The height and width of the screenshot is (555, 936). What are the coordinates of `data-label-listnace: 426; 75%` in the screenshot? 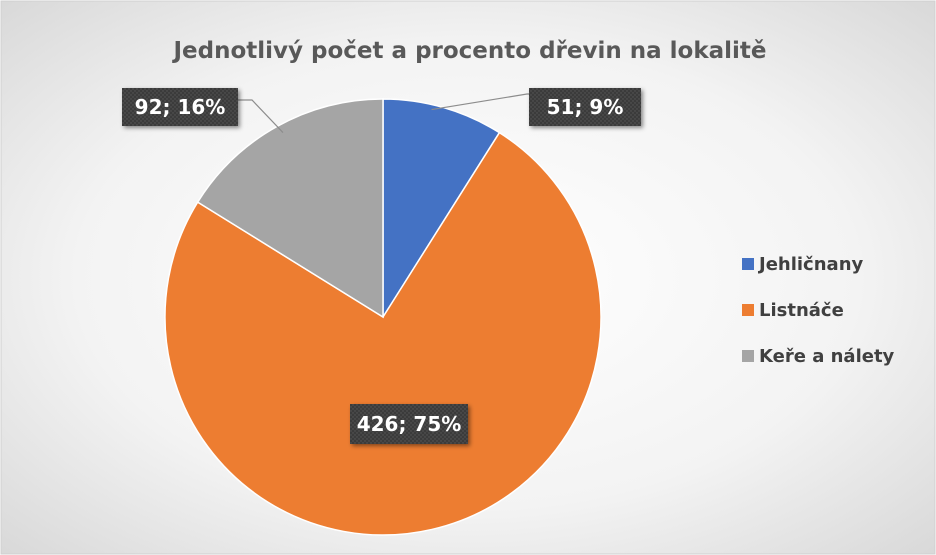 It's located at (409, 424).